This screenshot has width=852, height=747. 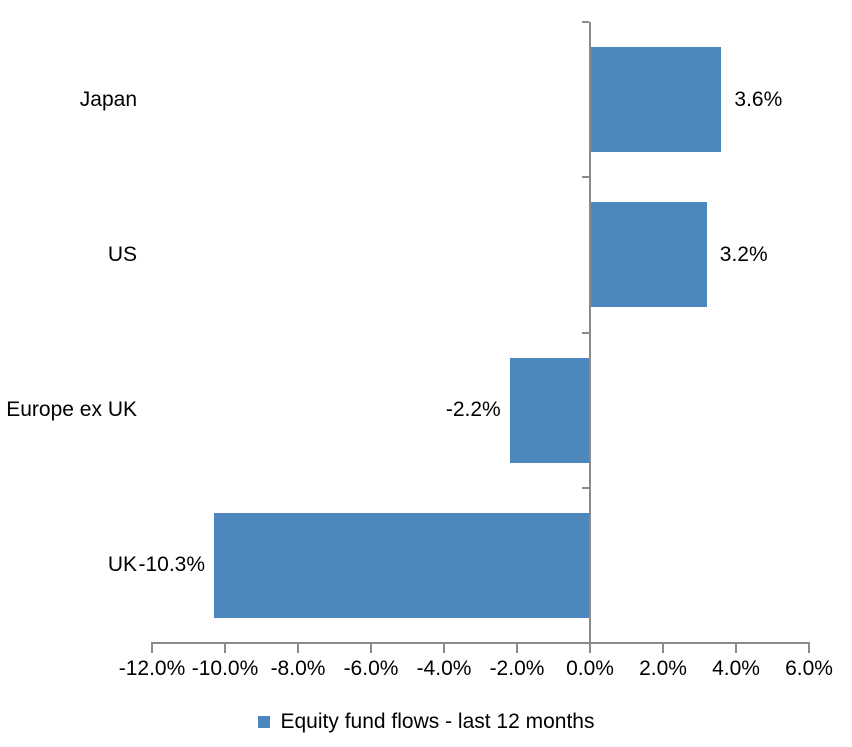 What do you see at coordinates (736, 668) in the screenshot?
I see `x-axis-tick-label: 4.0%` at bounding box center [736, 668].